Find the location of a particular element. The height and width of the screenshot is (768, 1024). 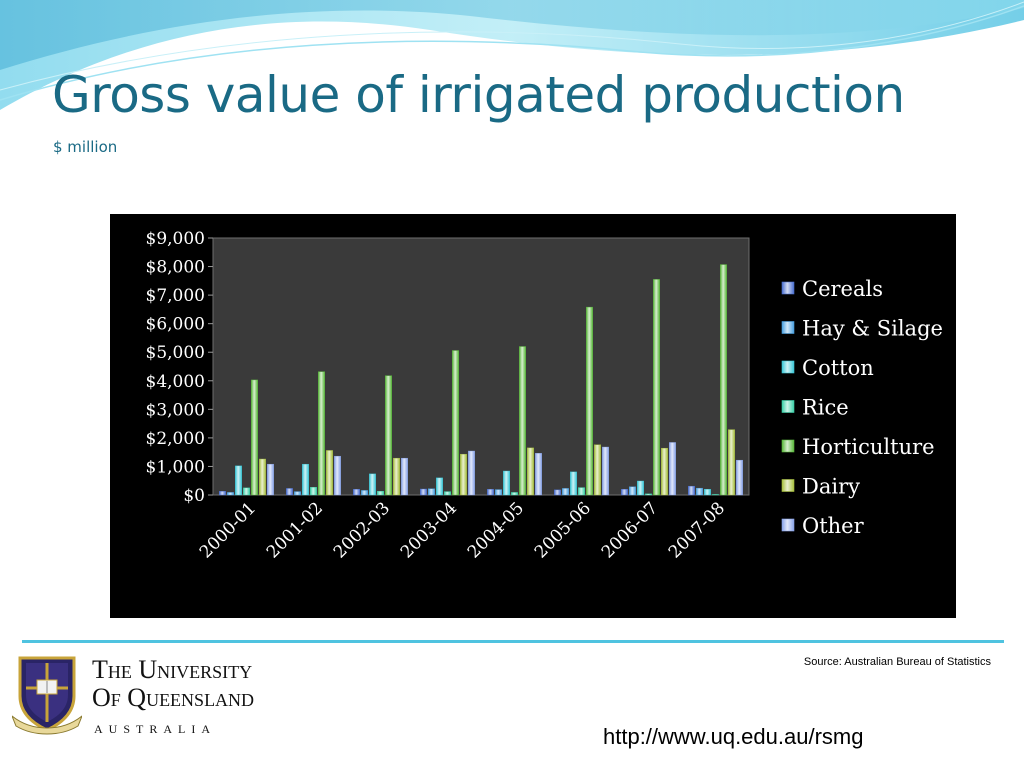

y-tick-label: $0 is located at coordinates (194, 496).